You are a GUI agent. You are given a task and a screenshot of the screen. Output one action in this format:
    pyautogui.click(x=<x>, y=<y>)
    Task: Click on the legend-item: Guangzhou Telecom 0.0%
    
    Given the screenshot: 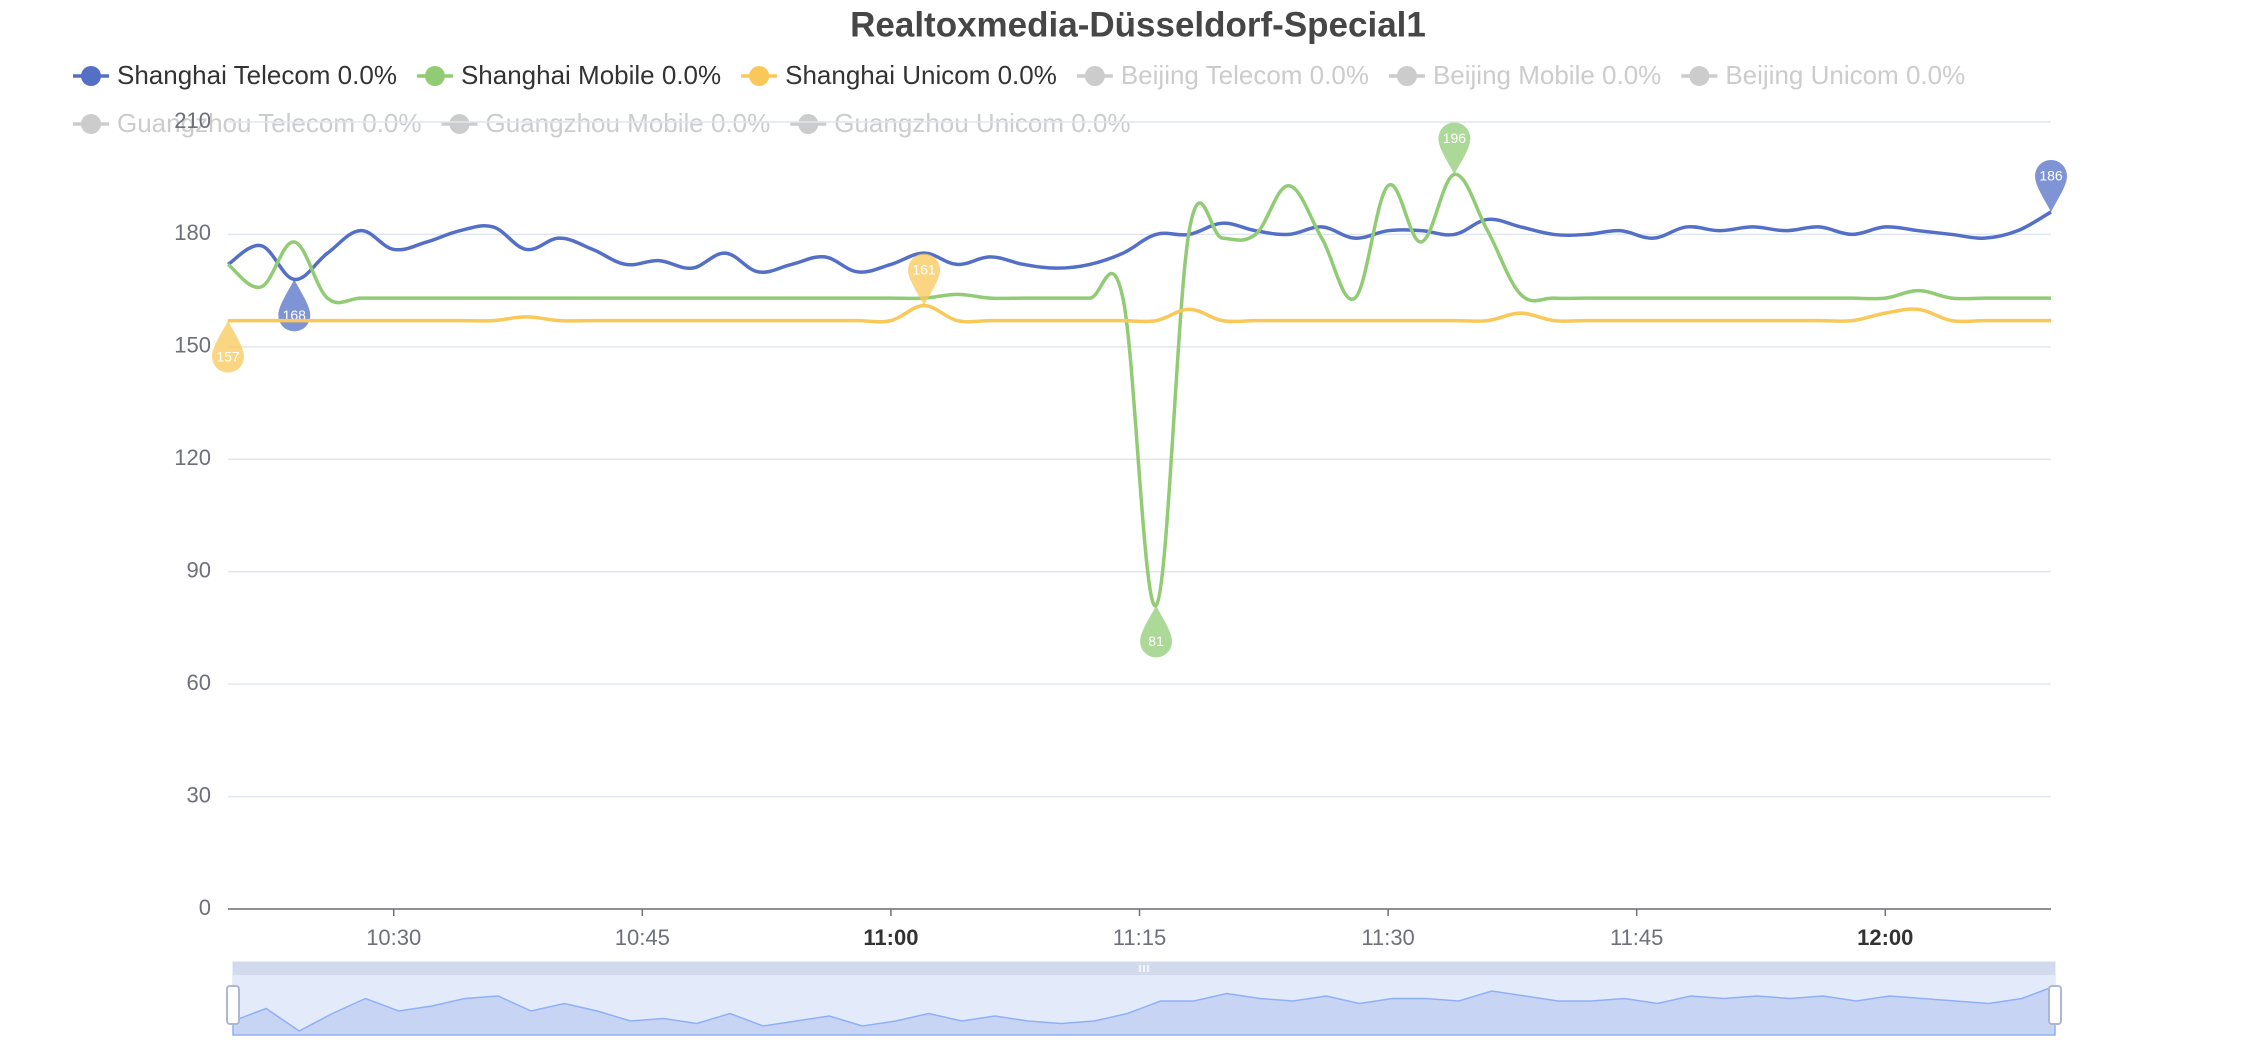 What is the action you would take?
    pyautogui.click(x=247, y=123)
    